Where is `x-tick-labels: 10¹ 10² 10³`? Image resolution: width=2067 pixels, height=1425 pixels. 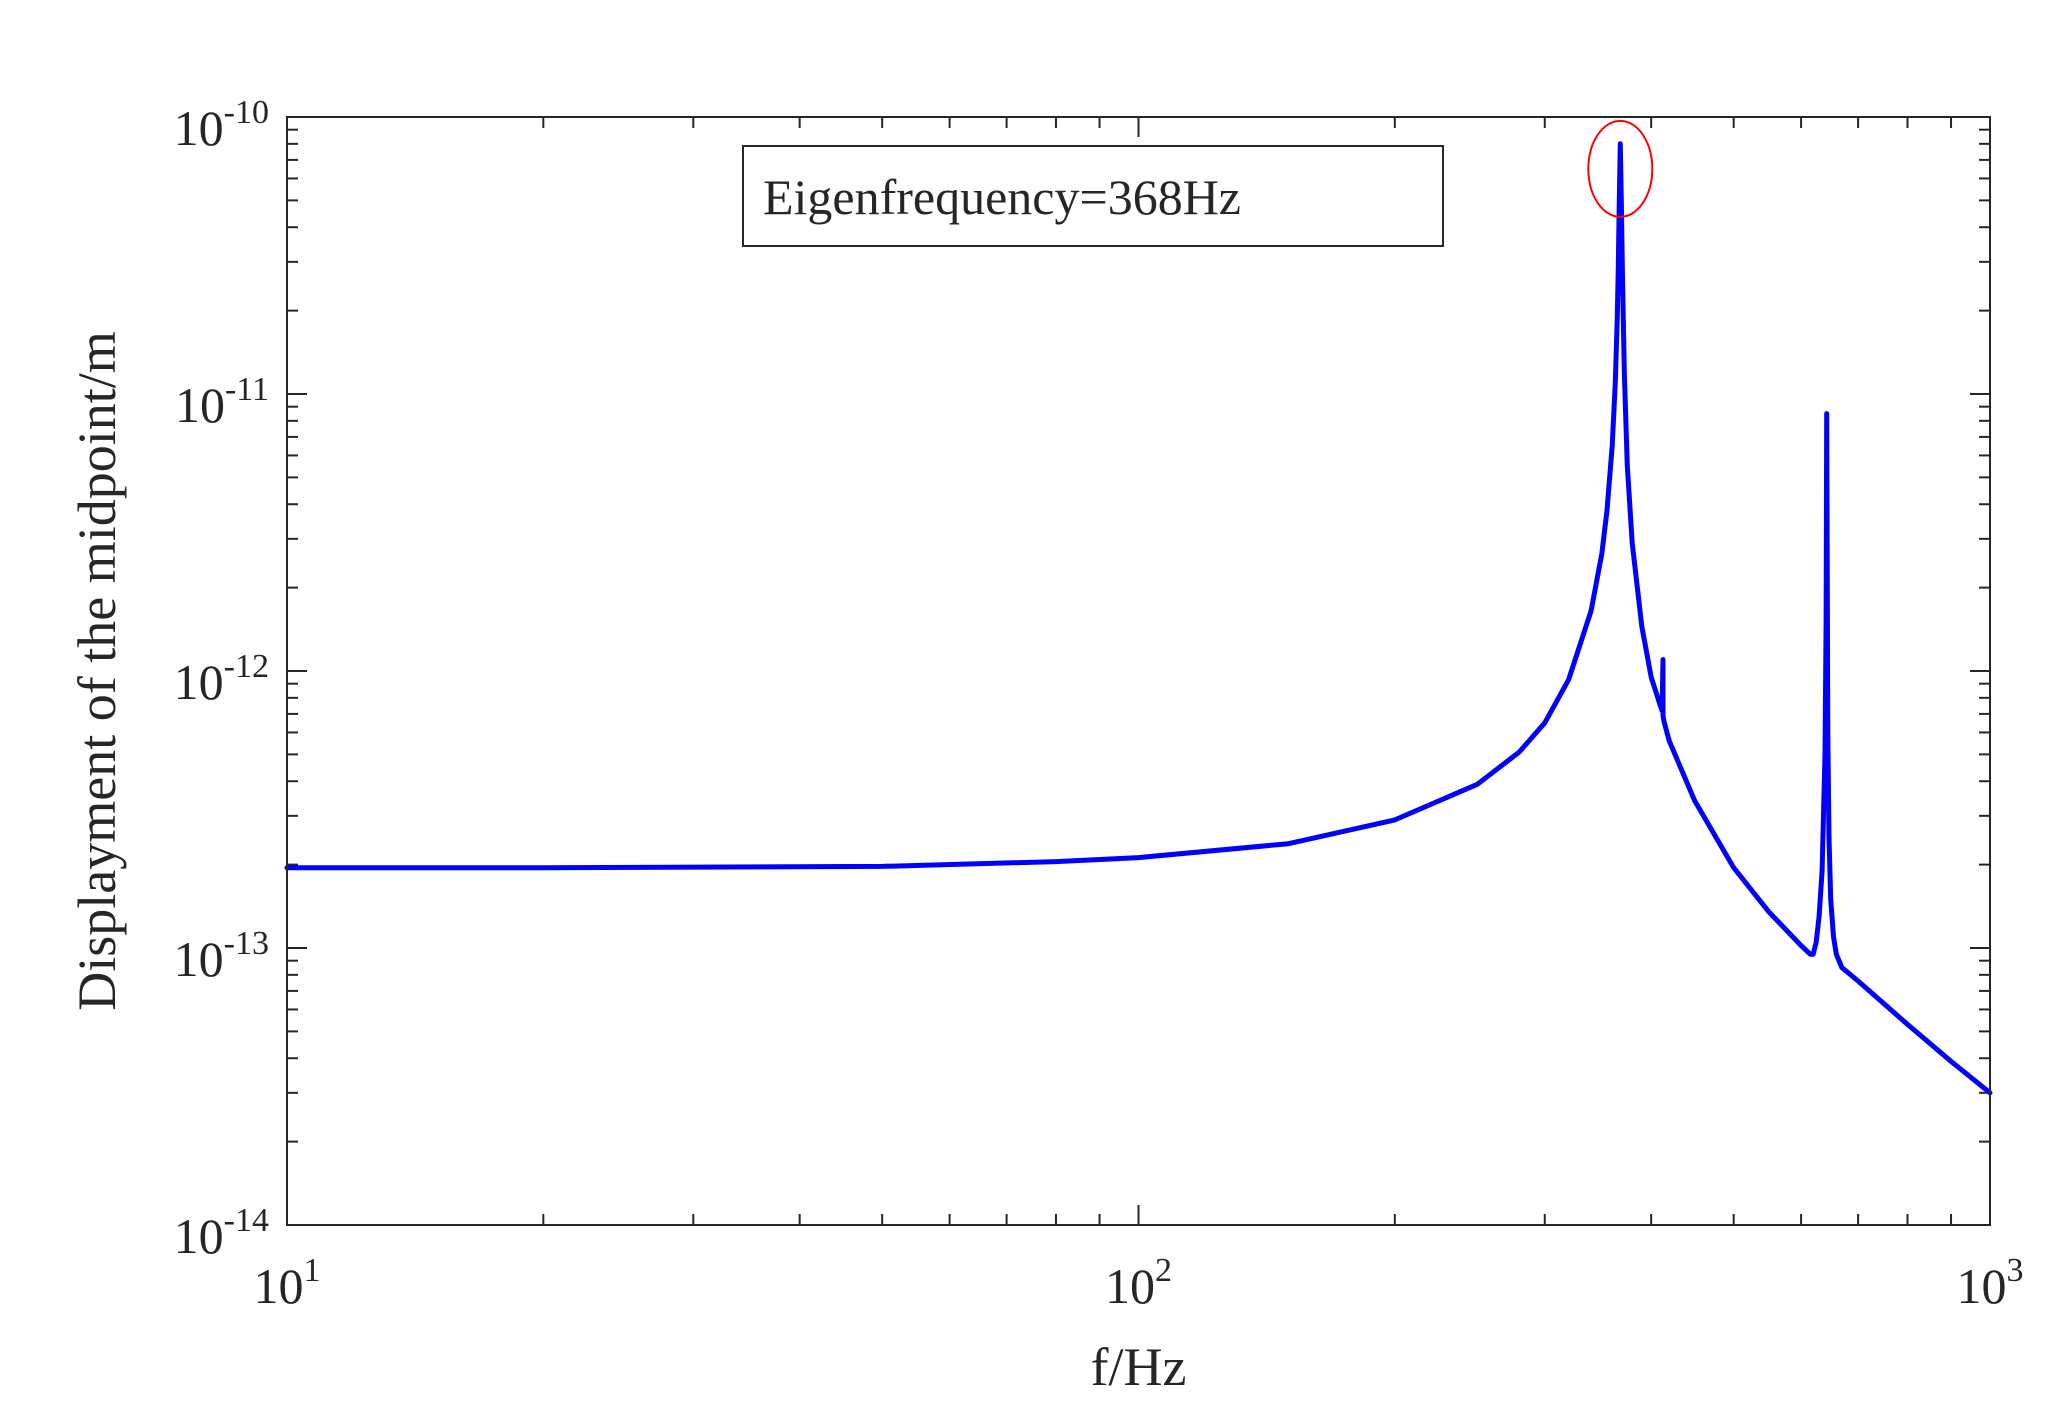 x-tick-labels: 10¹ 10² 10³ is located at coordinates (1139, 1283).